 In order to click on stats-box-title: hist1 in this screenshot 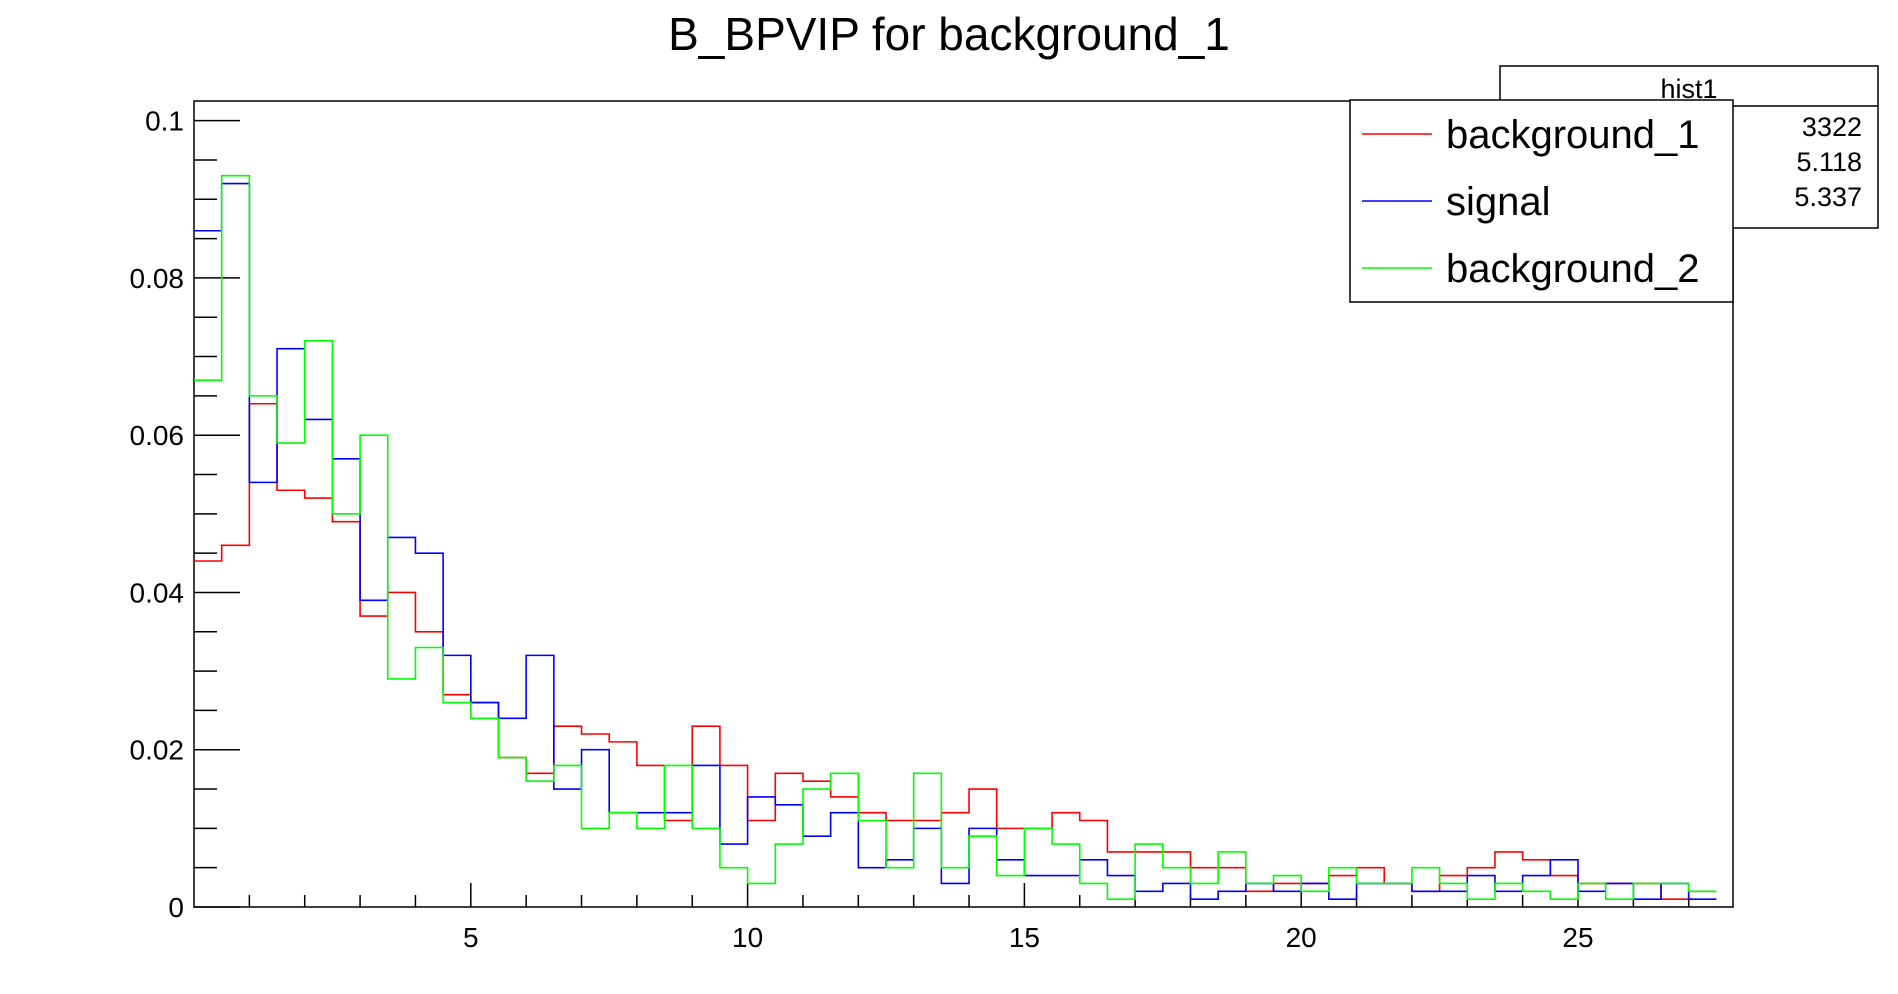, I will do `click(1688, 89)`.